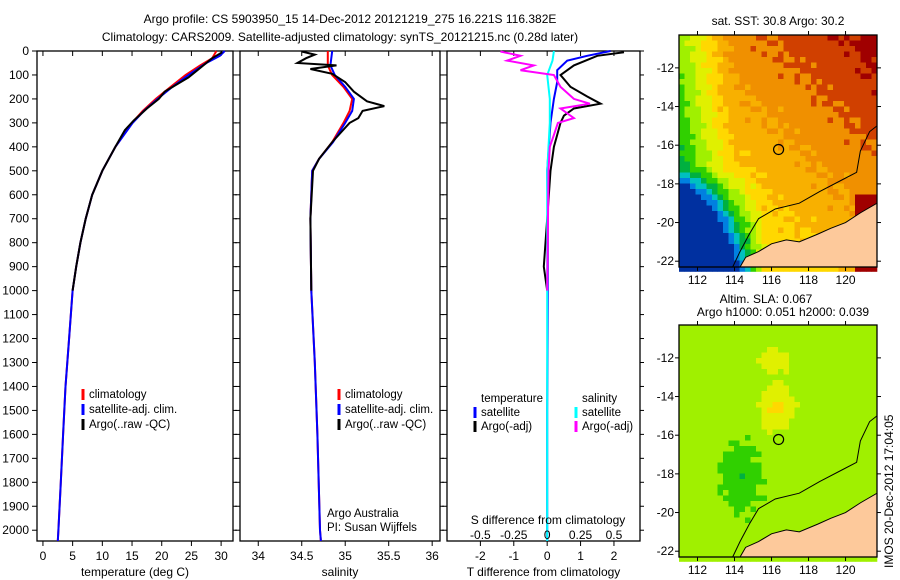 The height and width of the screenshot is (580, 900). What do you see at coordinates (221, 556) in the screenshot?
I see `x-tick-label: 30` at bounding box center [221, 556].